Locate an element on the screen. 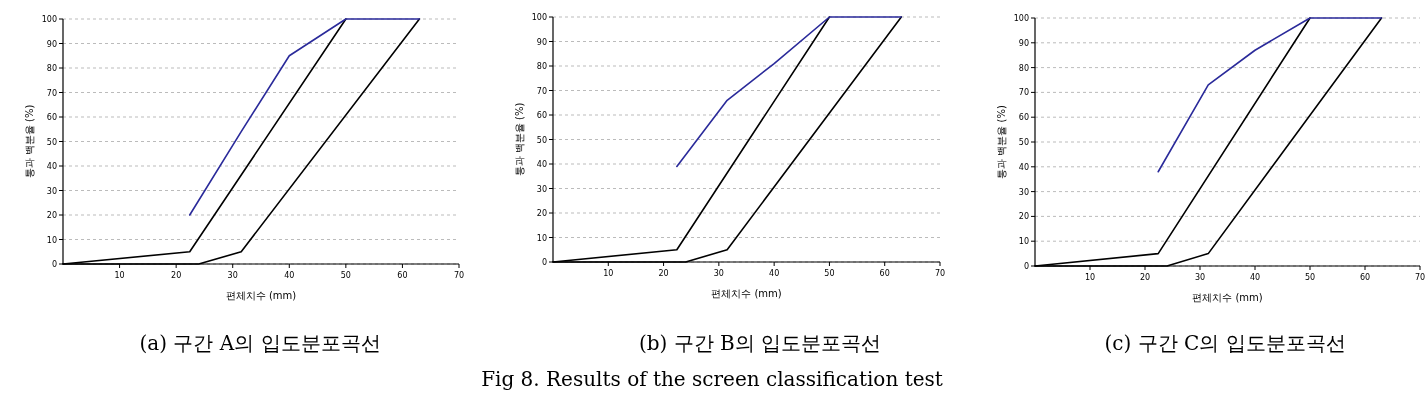  text: (c) 구간 C의 입도분포곡선 is located at coordinates (1225, 343).